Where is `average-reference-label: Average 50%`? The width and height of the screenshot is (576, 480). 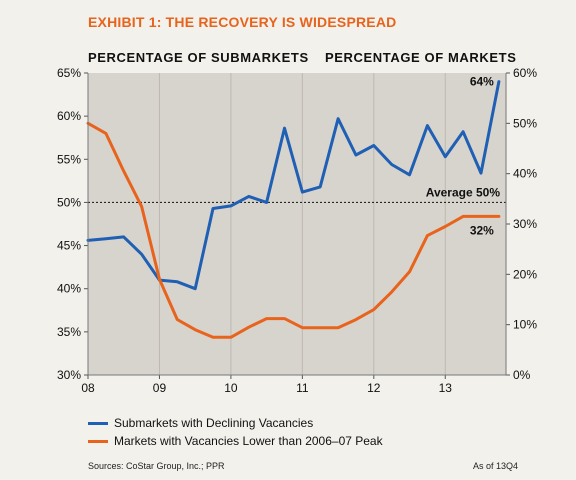
average-reference-label: Average 50% is located at coordinates (463, 192).